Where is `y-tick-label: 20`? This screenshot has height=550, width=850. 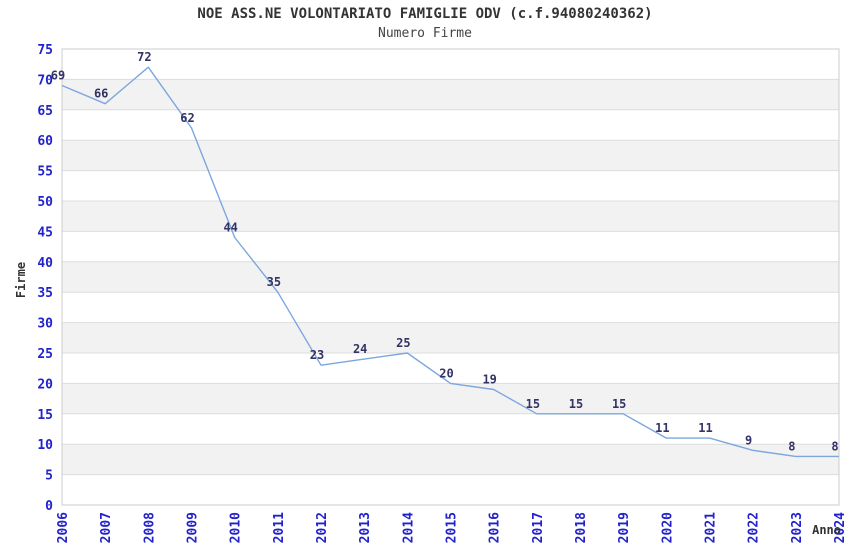 y-tick-label: 20 is located at coordinates (45, 384).